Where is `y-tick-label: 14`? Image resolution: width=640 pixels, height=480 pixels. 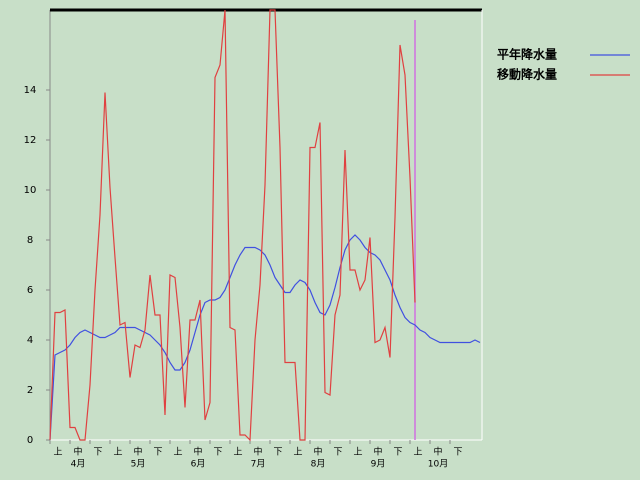 y-tick-label: 14 is located at coordinates (30, 90).